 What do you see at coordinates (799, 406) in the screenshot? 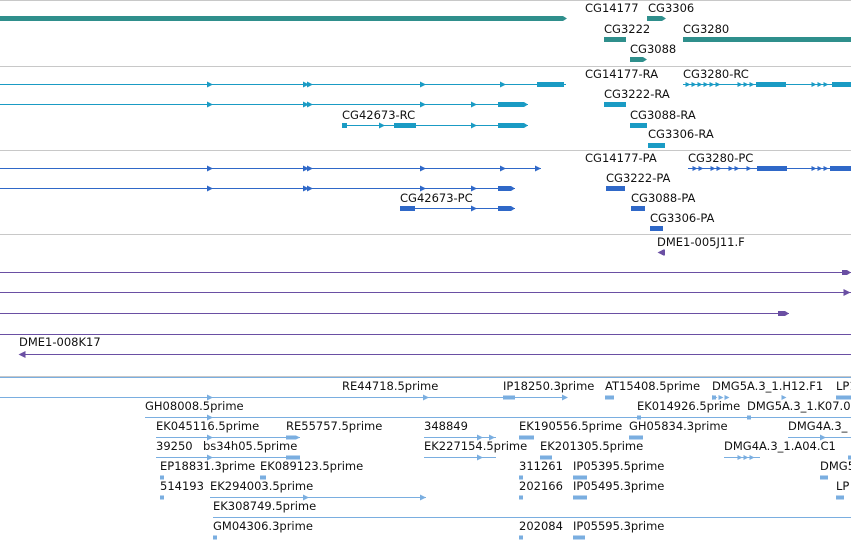
I see `est-label: DMG5A.3_1.K07.0` at bounding box center [799, 406].